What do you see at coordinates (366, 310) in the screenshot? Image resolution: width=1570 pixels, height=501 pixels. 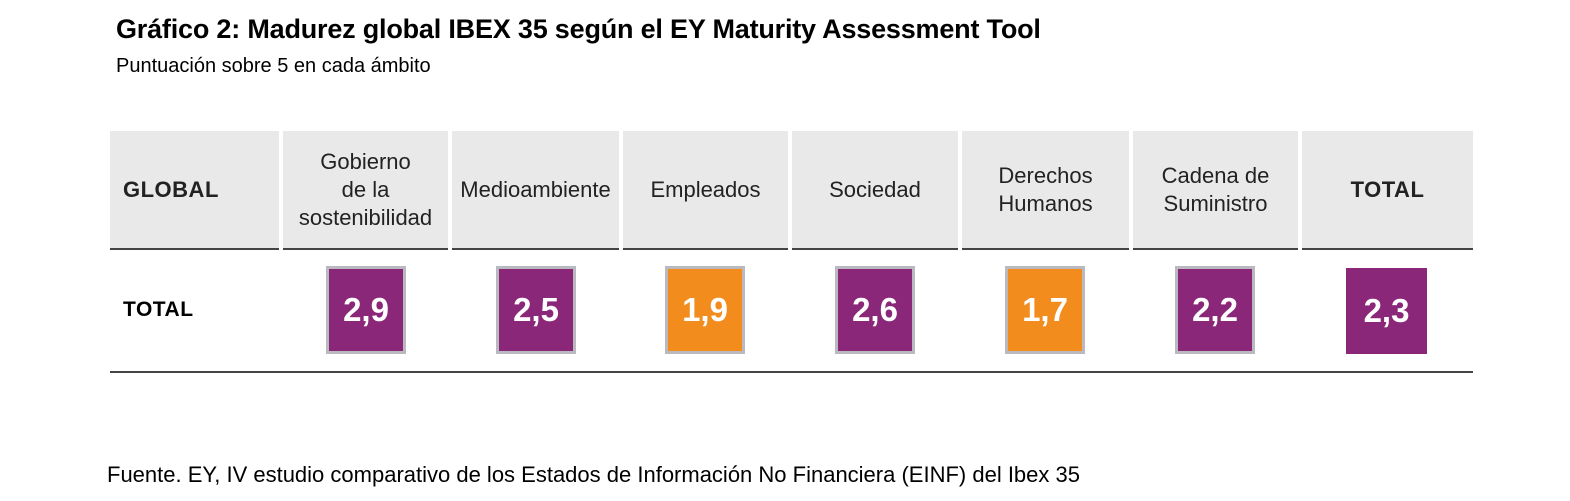 I see `score-gobierno: 2,9` at bounding box center [366, 310].